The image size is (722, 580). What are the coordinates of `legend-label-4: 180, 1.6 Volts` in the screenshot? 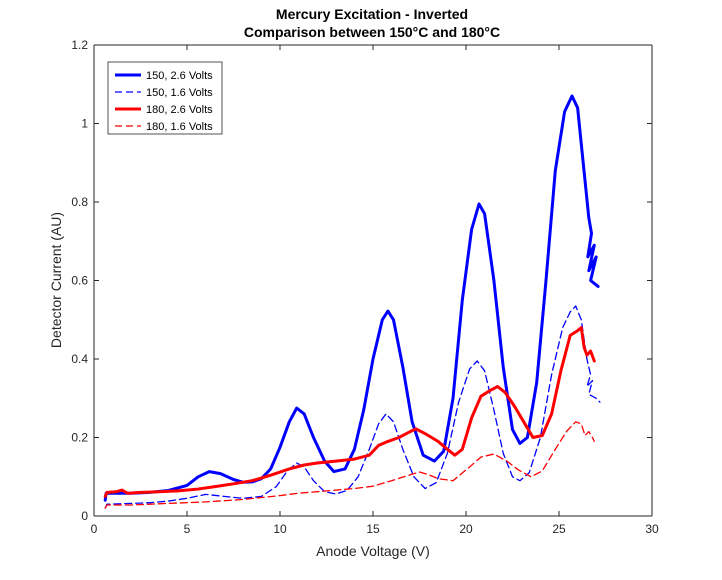 It's located at (179, 127).